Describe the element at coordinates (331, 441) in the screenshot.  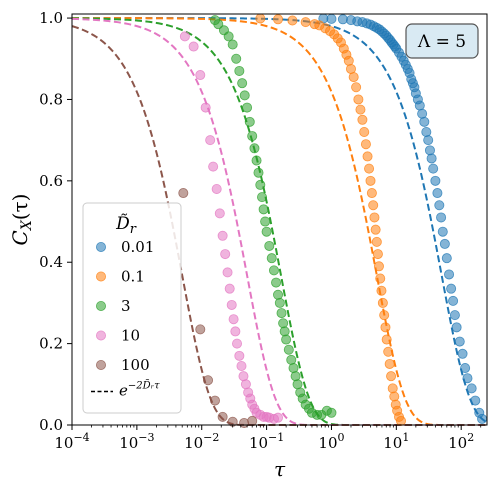
I see `x-tick-label: 10⁰` at that location.